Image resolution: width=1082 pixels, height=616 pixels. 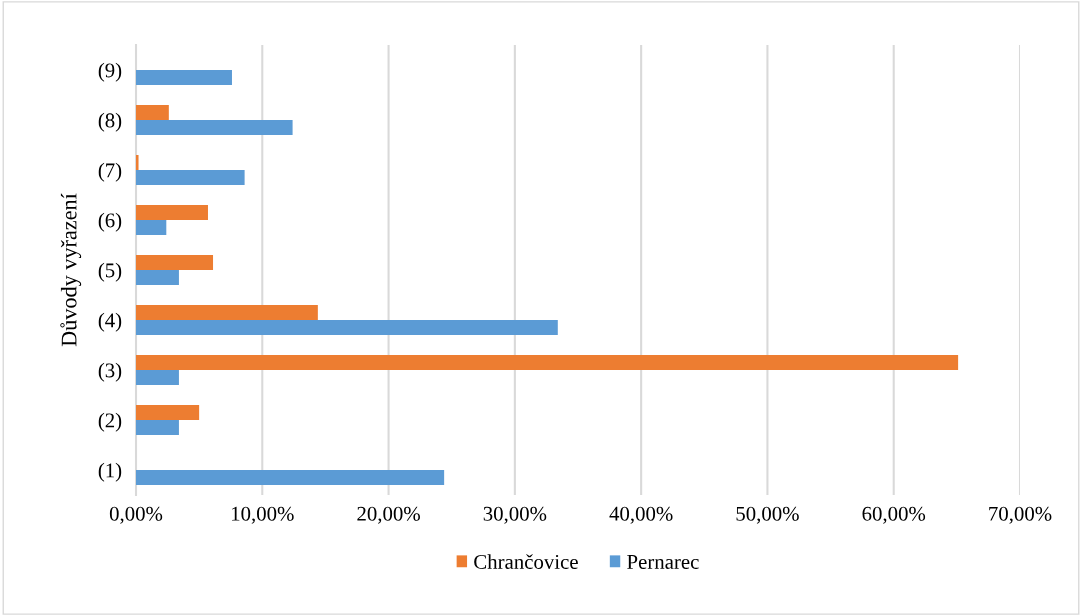 I want to click on x-tick-label: 40,00%, so click(x=641, y=515).